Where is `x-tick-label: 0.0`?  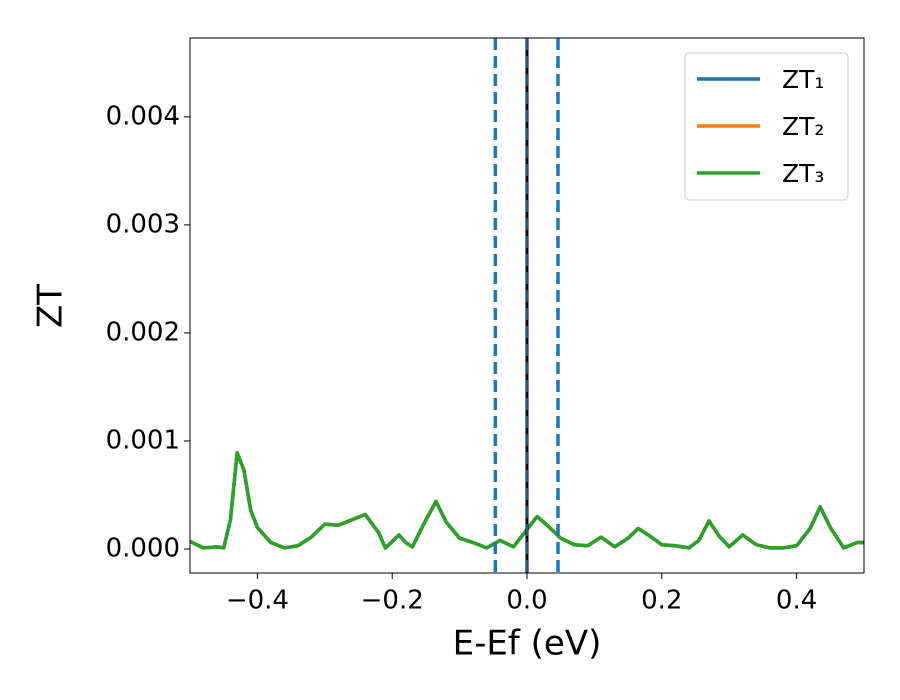 x-tick-label: 0.0 is located at coordinates (526, 601).